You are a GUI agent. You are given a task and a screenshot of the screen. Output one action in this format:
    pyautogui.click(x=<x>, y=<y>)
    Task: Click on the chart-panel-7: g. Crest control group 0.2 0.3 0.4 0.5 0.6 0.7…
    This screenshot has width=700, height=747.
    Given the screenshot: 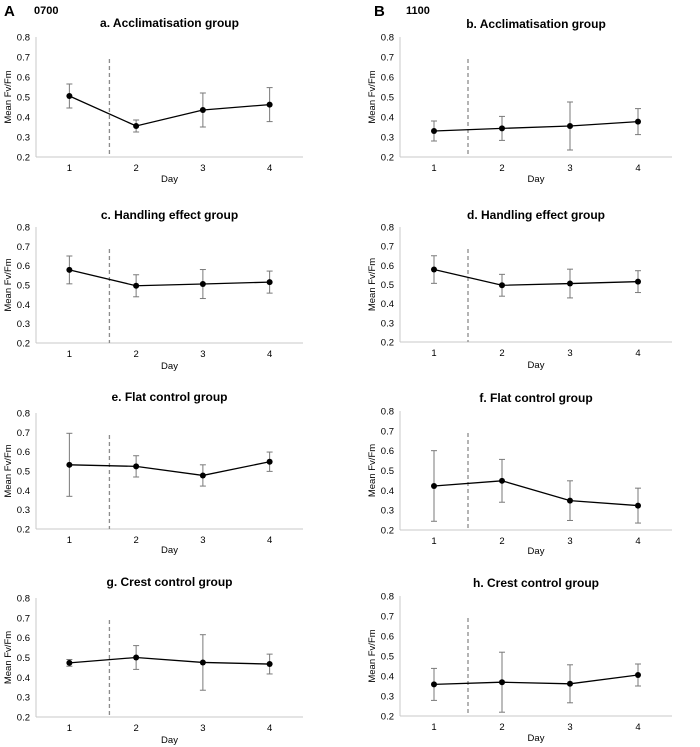 What is the action you would take?
    pyautogui.click(x=153, y=660)
    